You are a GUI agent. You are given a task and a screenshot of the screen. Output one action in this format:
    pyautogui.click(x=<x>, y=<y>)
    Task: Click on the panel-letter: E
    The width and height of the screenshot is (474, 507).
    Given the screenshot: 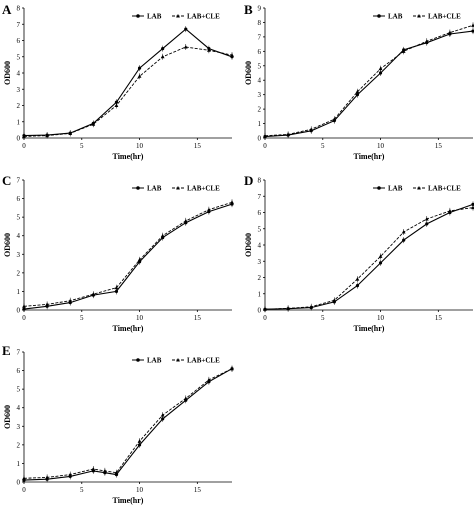 What is the action you would take?
    pyautogui.click(x=6, y=350)
    